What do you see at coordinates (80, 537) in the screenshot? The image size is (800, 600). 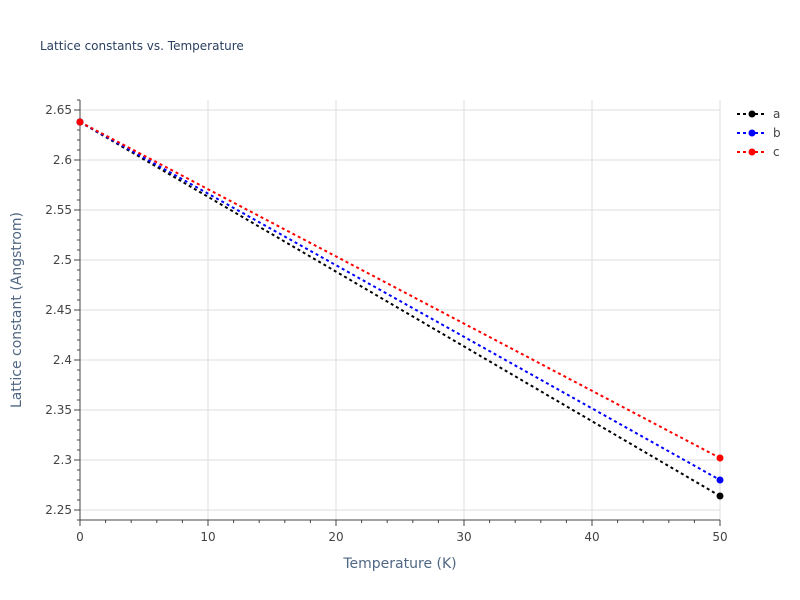 I see `x-tick-label: 0` at bounding box center [80, 537].